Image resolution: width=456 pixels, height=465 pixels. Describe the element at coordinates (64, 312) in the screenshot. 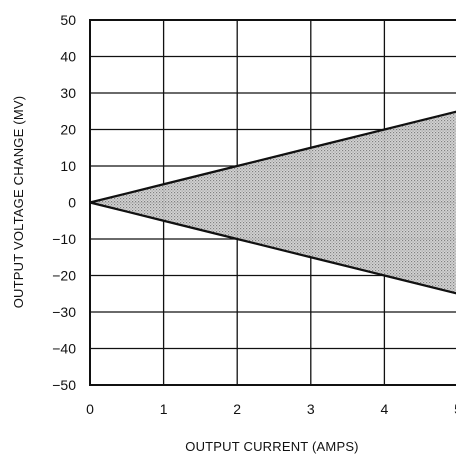

I see `y-tick-label--30: −30` at that location.